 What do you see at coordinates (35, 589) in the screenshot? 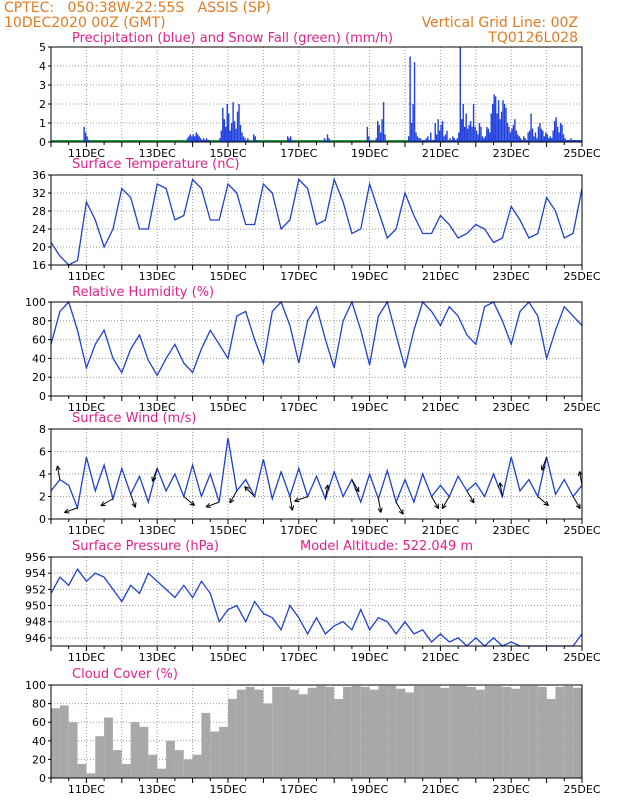
I see `y-tick-label: 952` at bounding box center [35, 589].